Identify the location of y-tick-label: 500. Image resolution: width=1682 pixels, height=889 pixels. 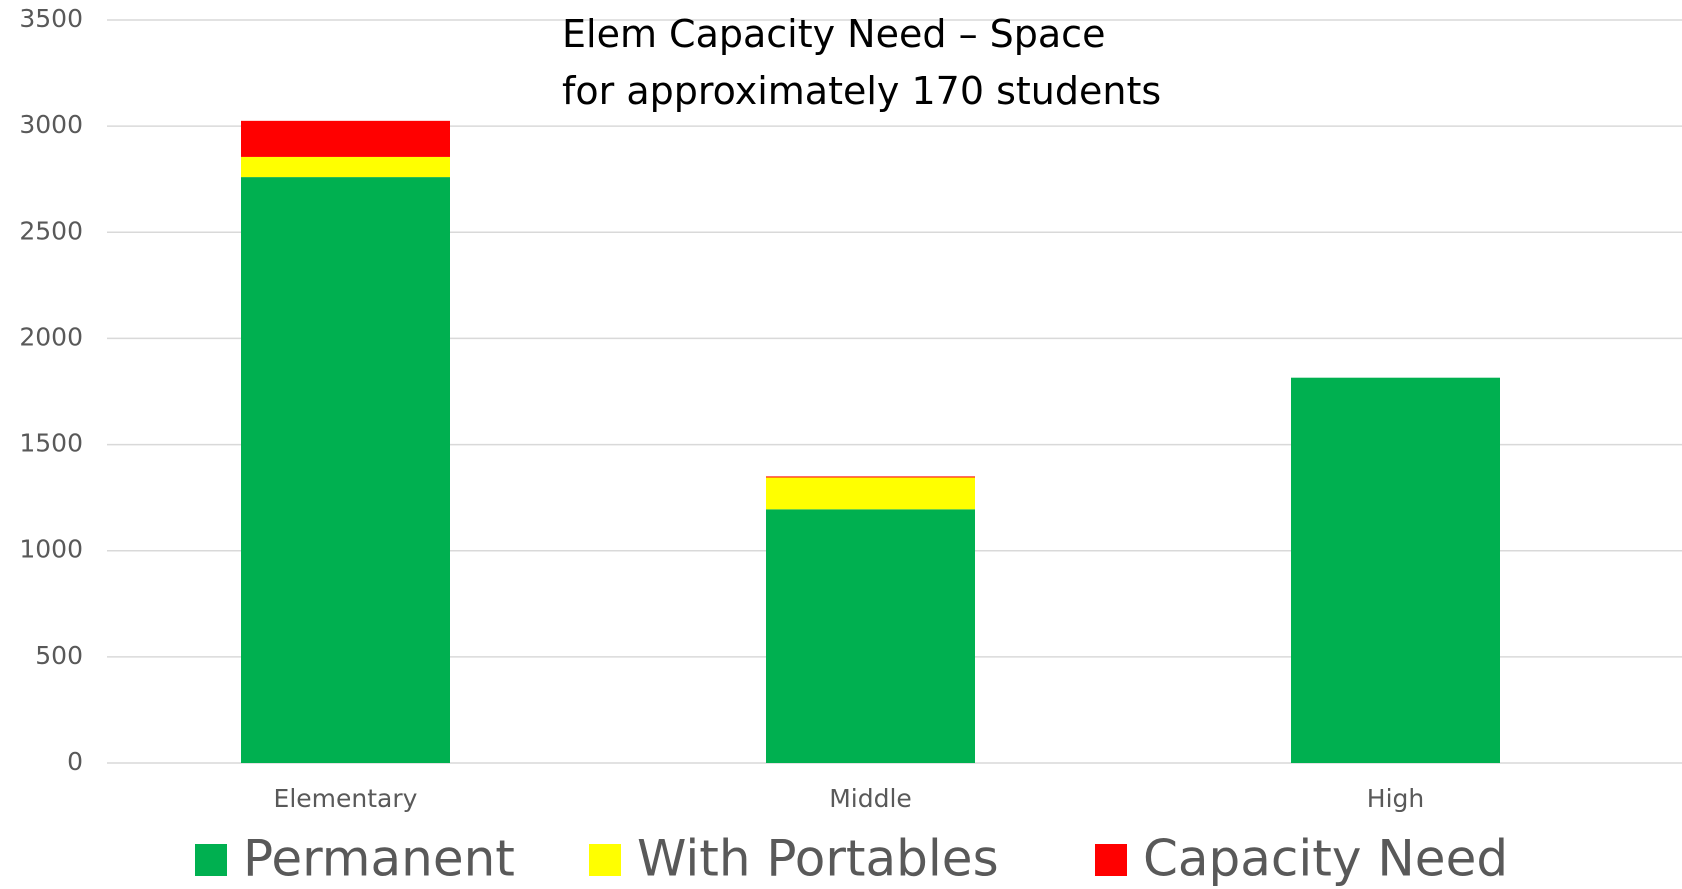
(59, 655).